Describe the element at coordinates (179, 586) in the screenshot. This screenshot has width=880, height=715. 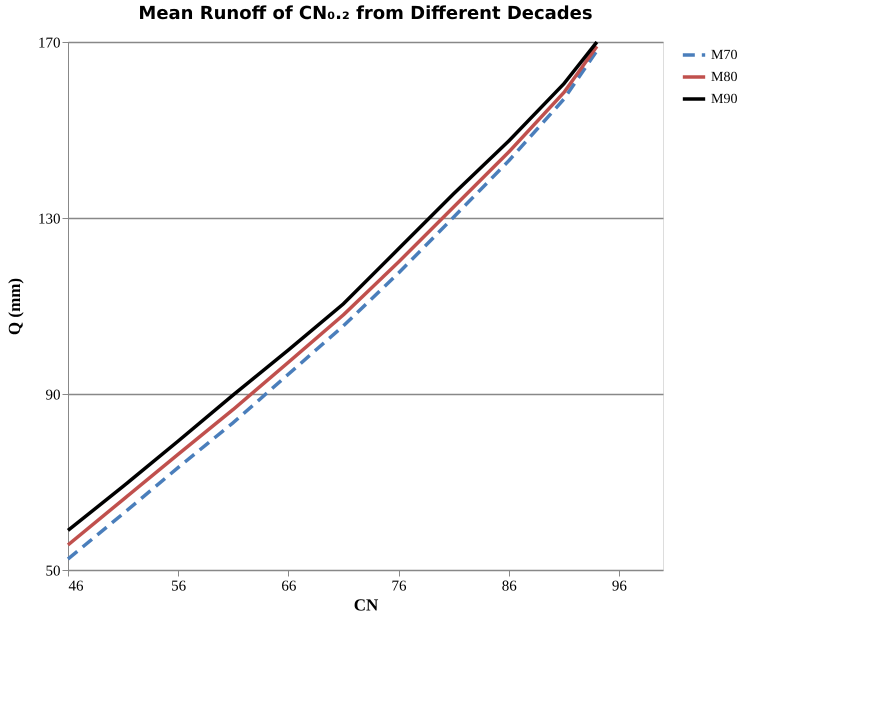
I see `x-tick-label: 56` at that location.